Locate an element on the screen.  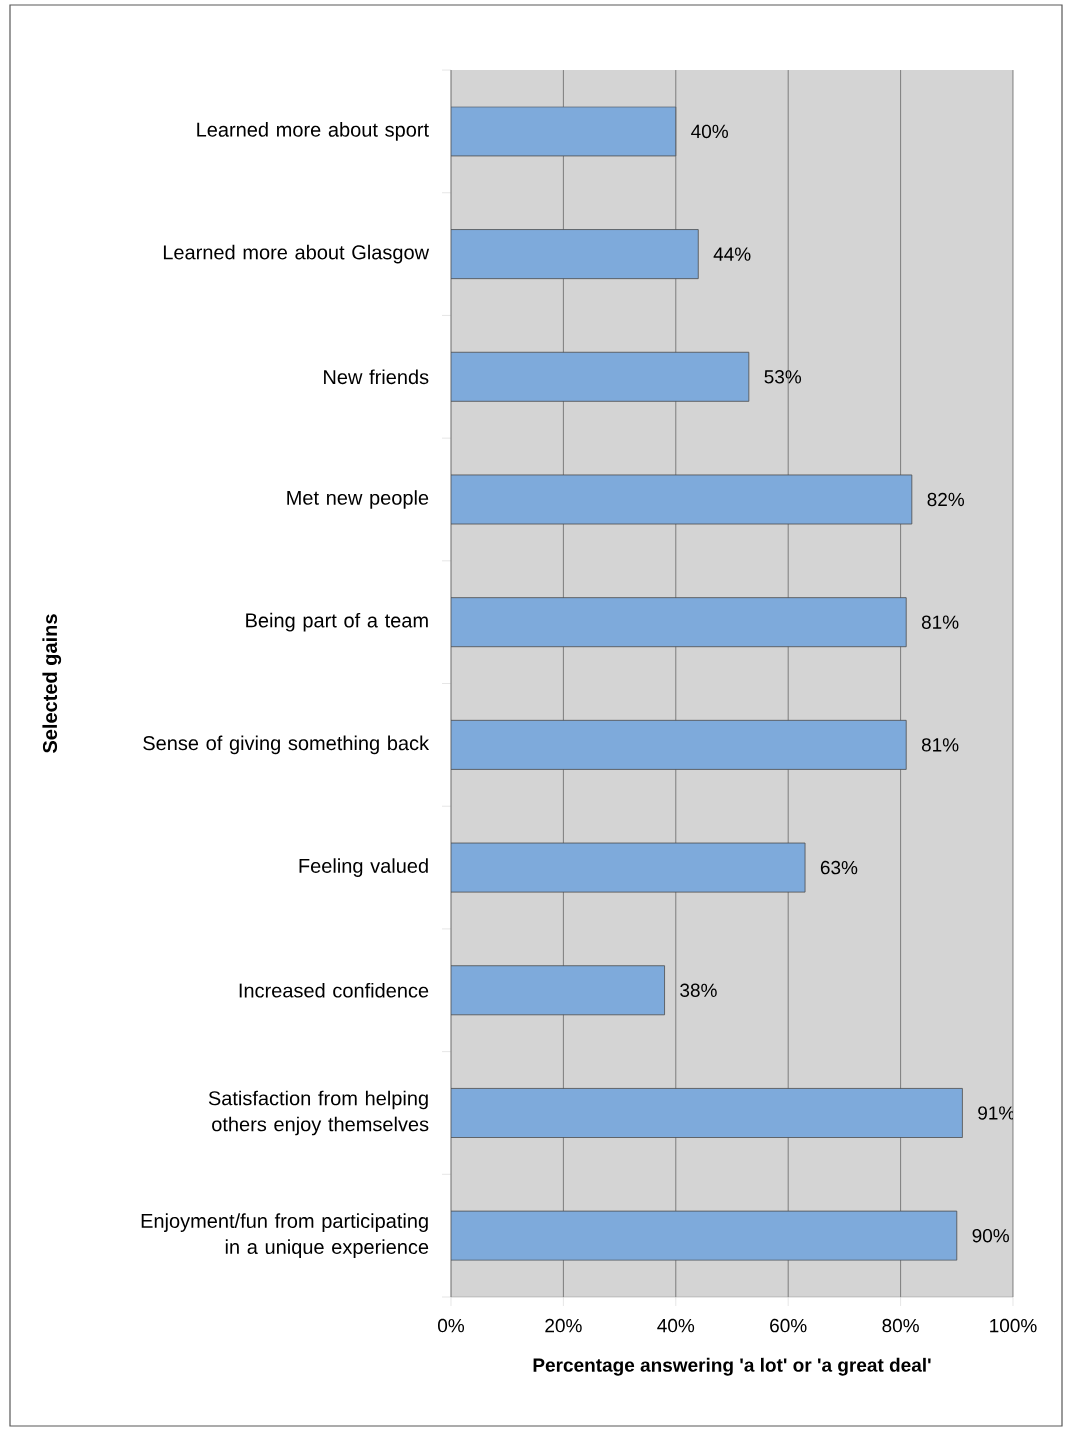
y-tick-label: Learned more about sport is located at coordinates (313, 131).